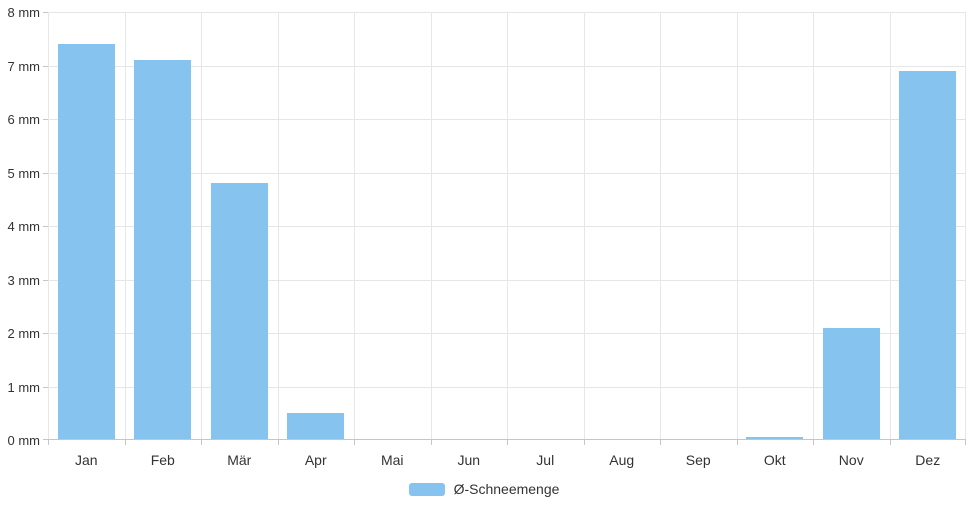 The height and width of the screenshot is (508, 968). What do you see at coordinates (86, 242) in the screenshot?
I see `bar-jan` at bounding box center [86, 242].